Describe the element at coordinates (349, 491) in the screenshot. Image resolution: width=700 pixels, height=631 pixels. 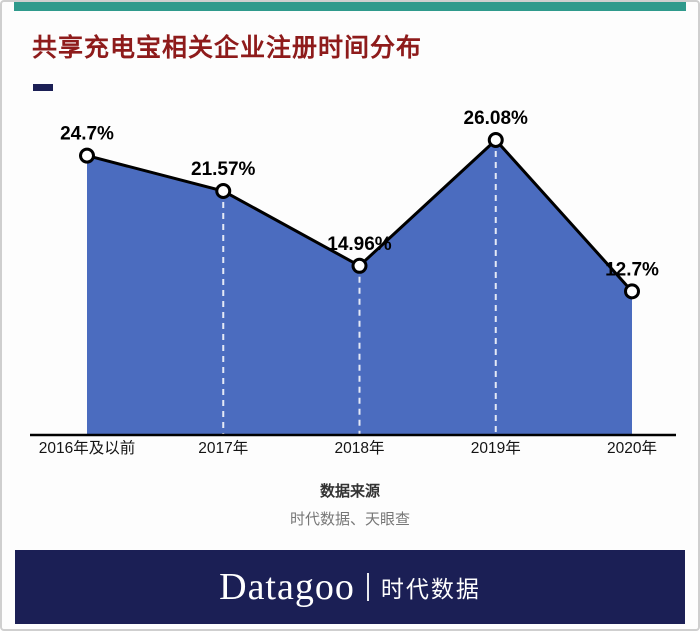
I see `source-label: 数据来源` at that location.